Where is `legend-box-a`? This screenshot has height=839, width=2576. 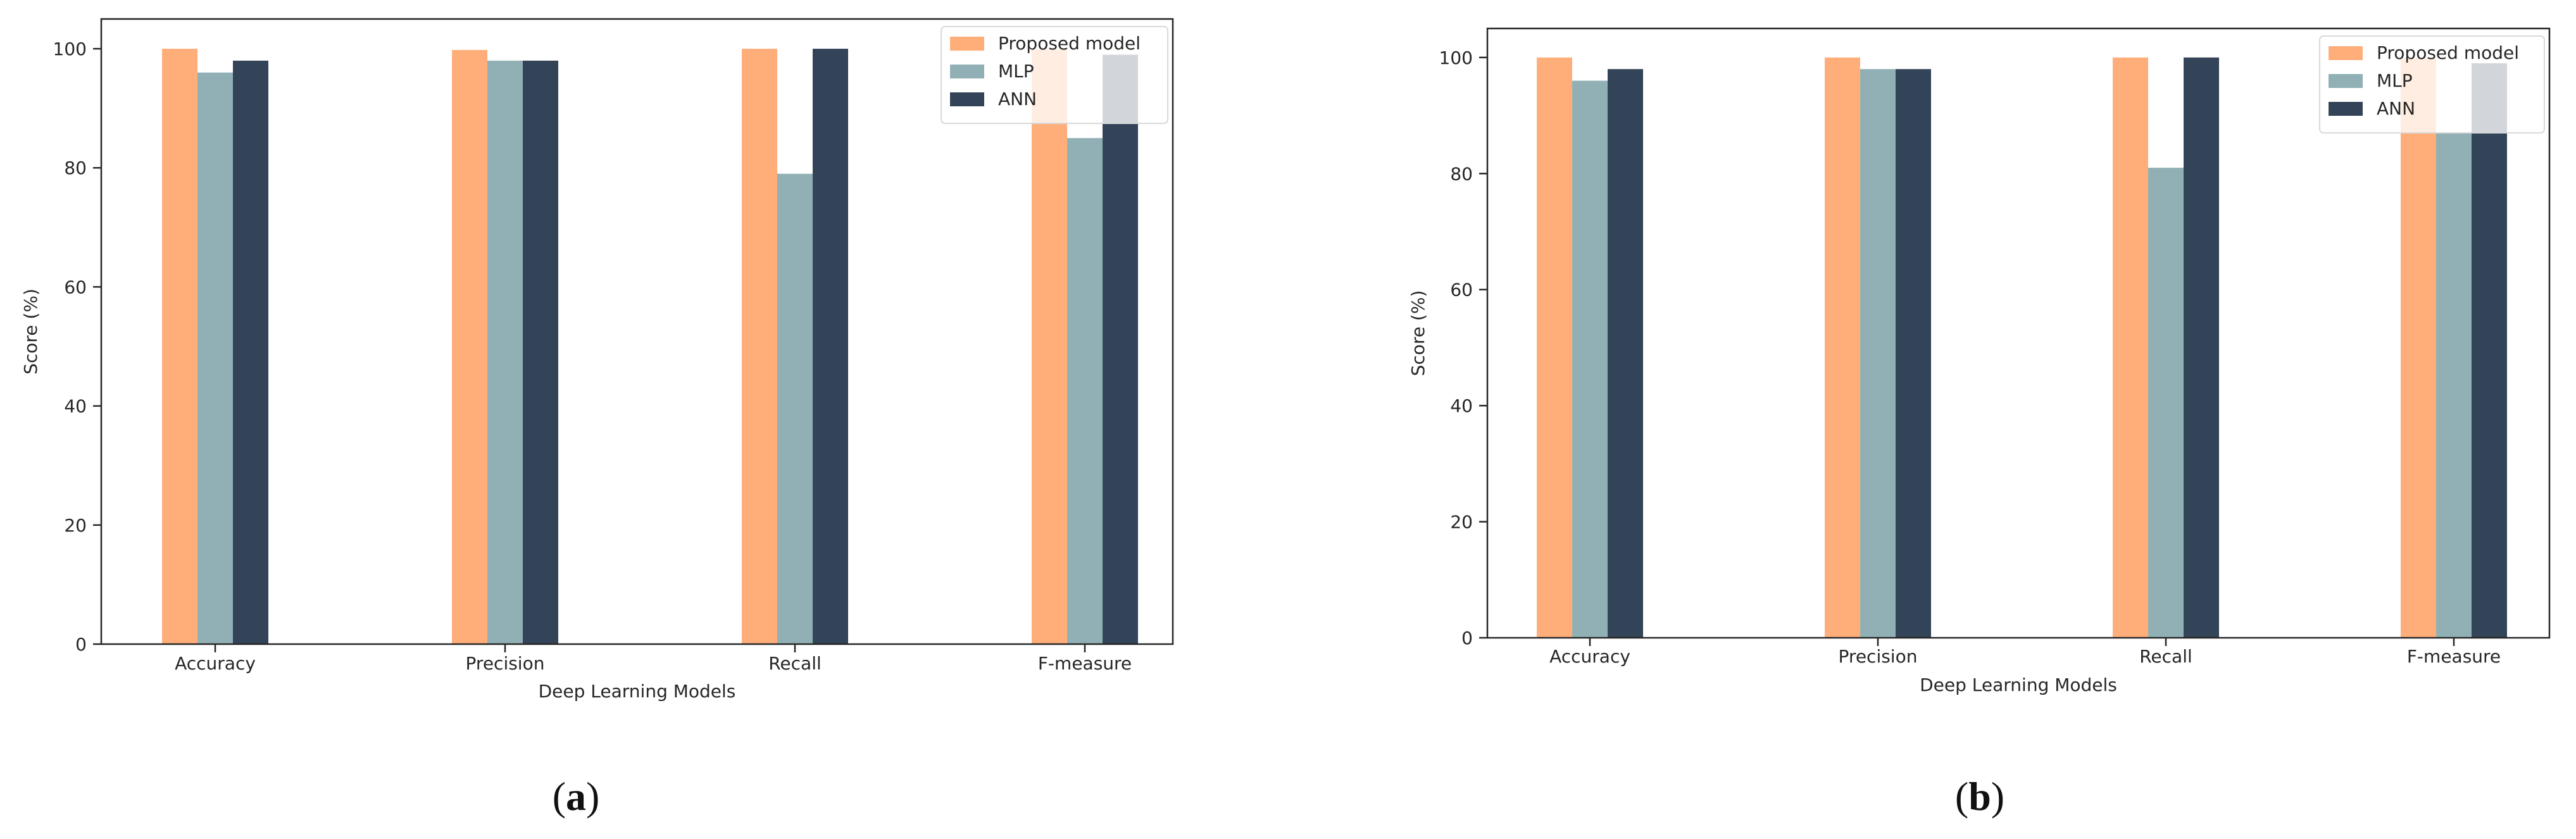
legend-box-a is located at coordinates (1054, 75).